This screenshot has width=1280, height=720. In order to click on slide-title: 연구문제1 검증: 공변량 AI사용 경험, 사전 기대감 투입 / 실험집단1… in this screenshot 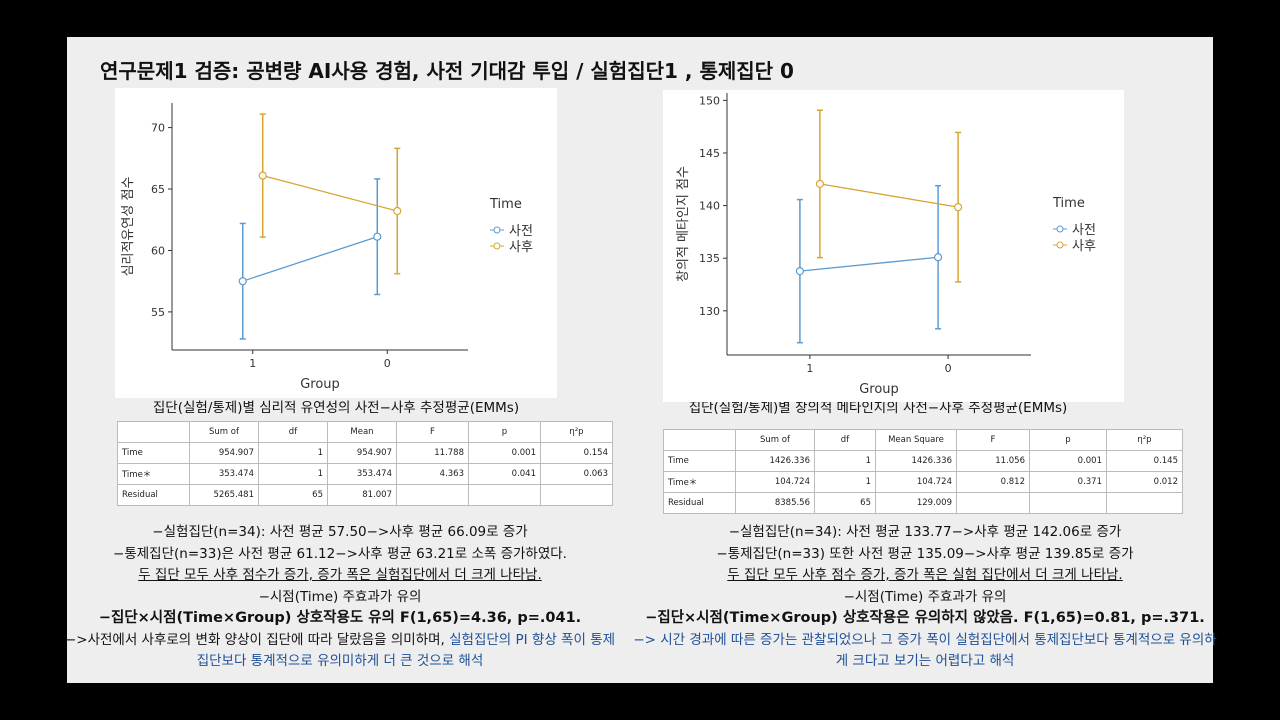, I will do `click(447, 71)`.